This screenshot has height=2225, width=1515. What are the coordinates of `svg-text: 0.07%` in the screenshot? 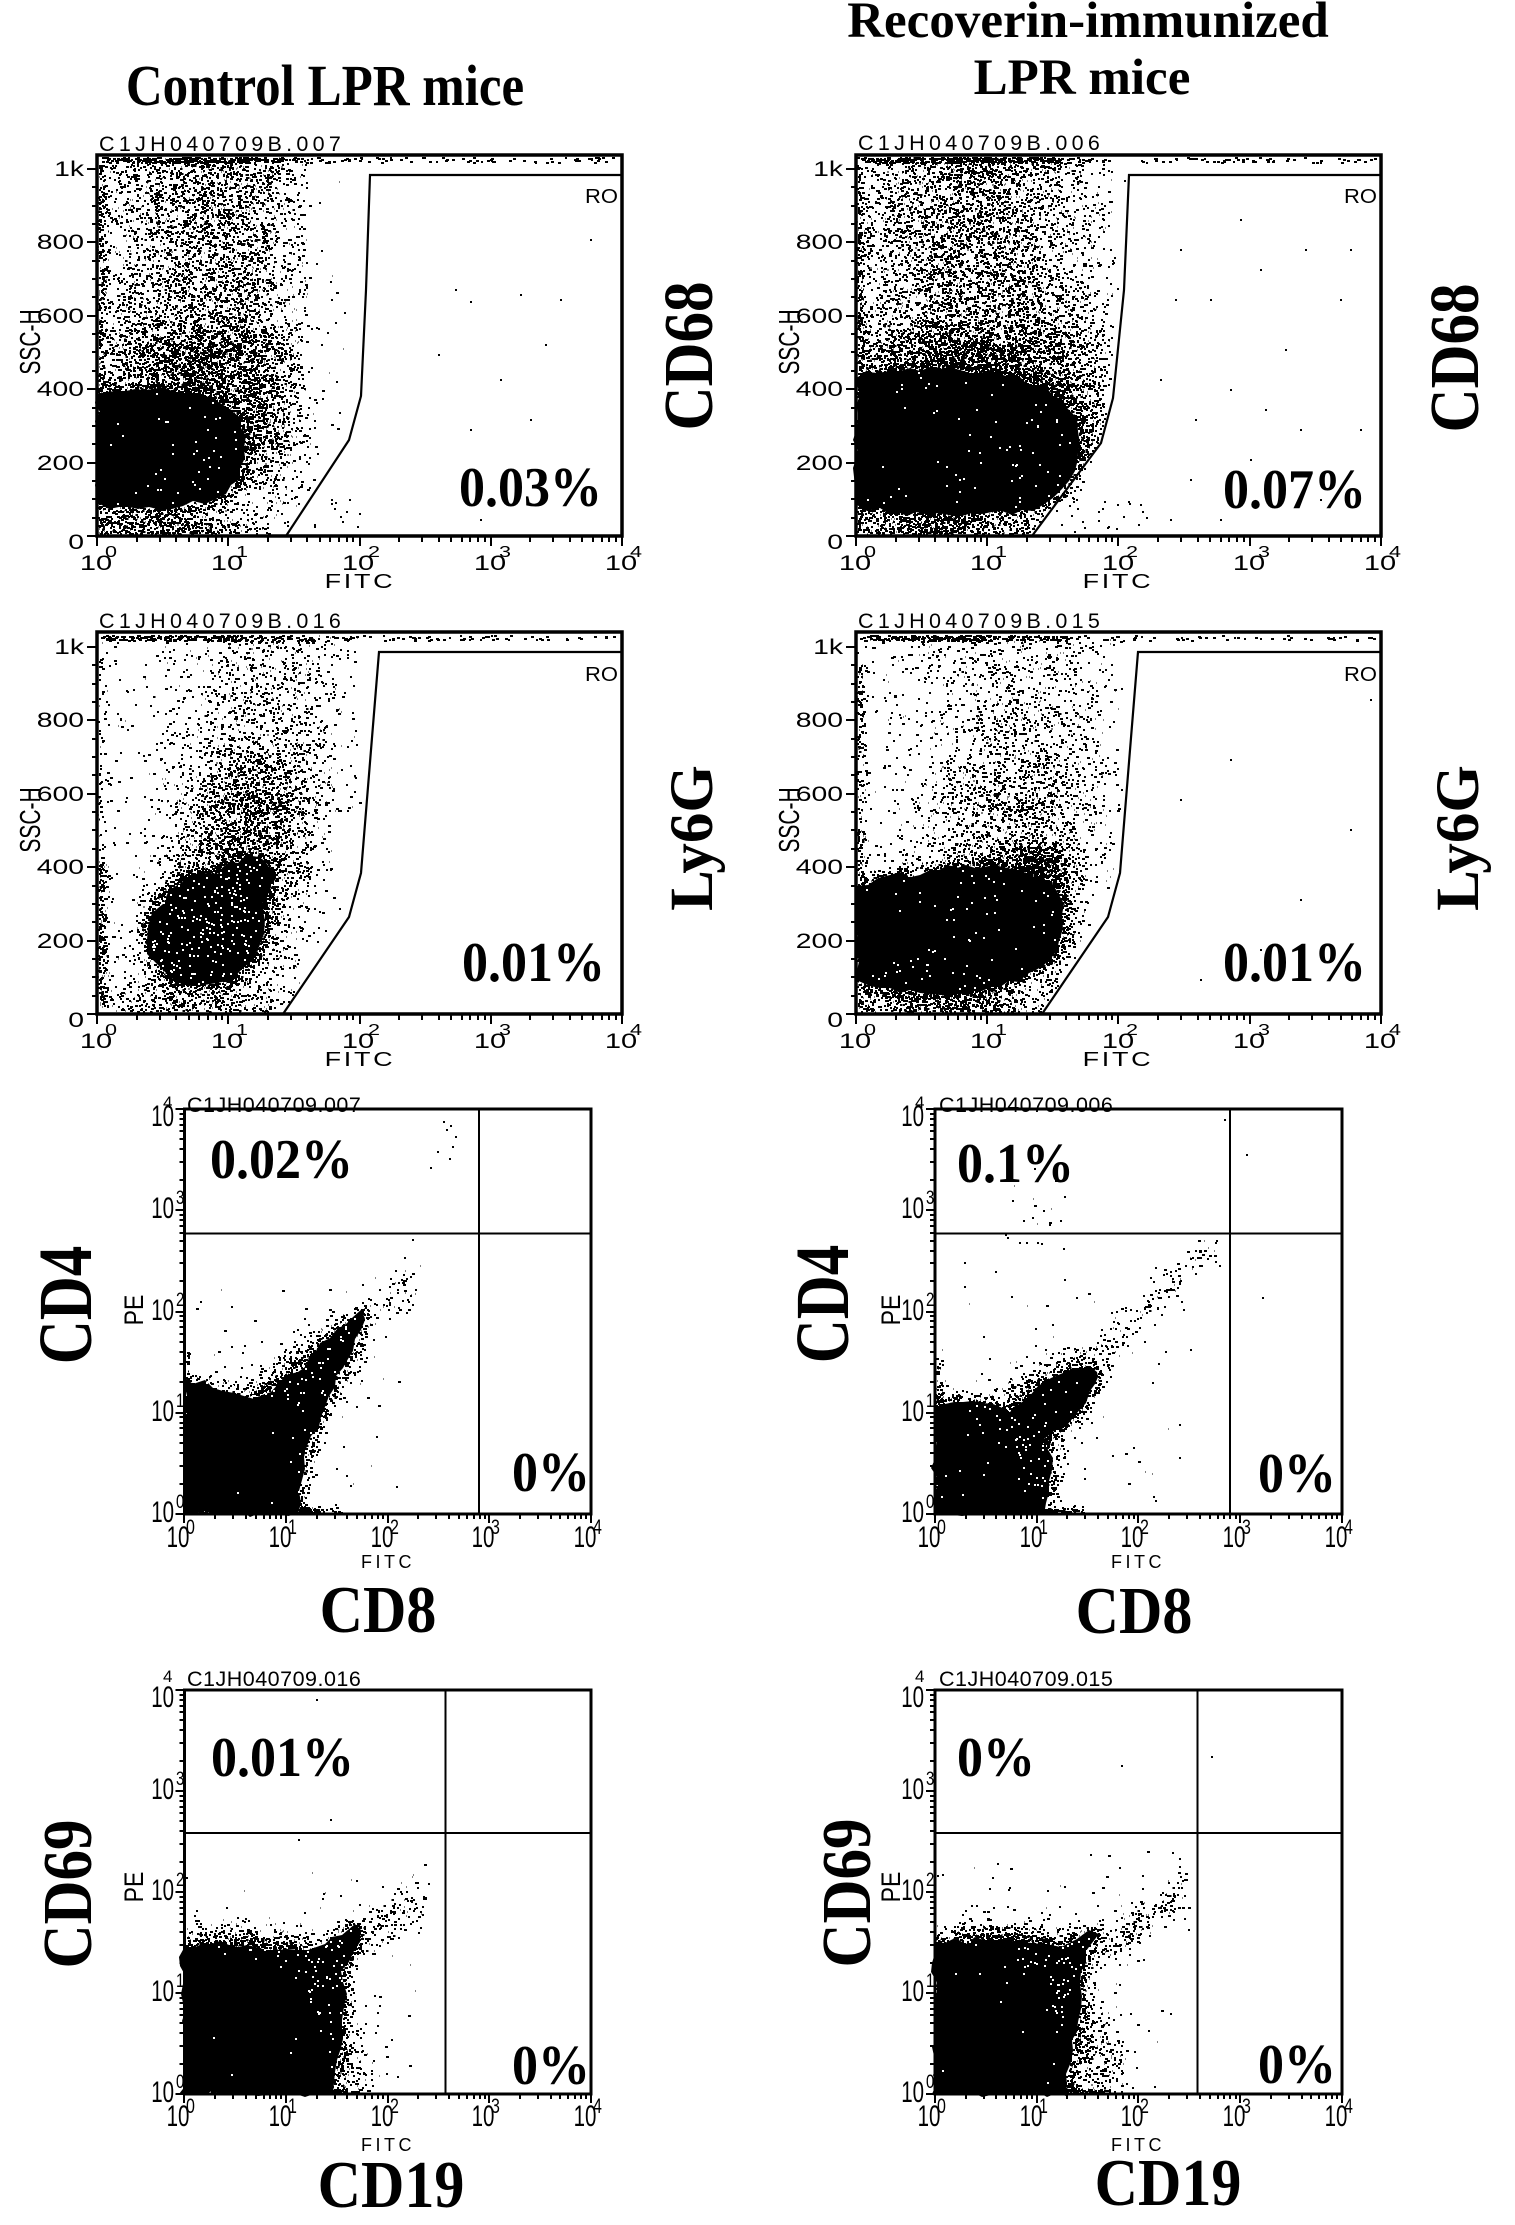 It's located at (1294, 489).